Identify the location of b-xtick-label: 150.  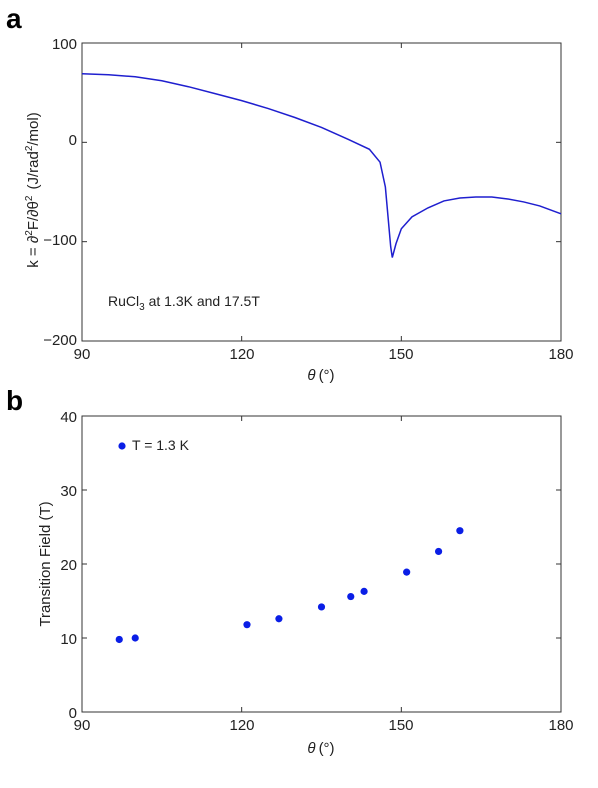
(400, 725).